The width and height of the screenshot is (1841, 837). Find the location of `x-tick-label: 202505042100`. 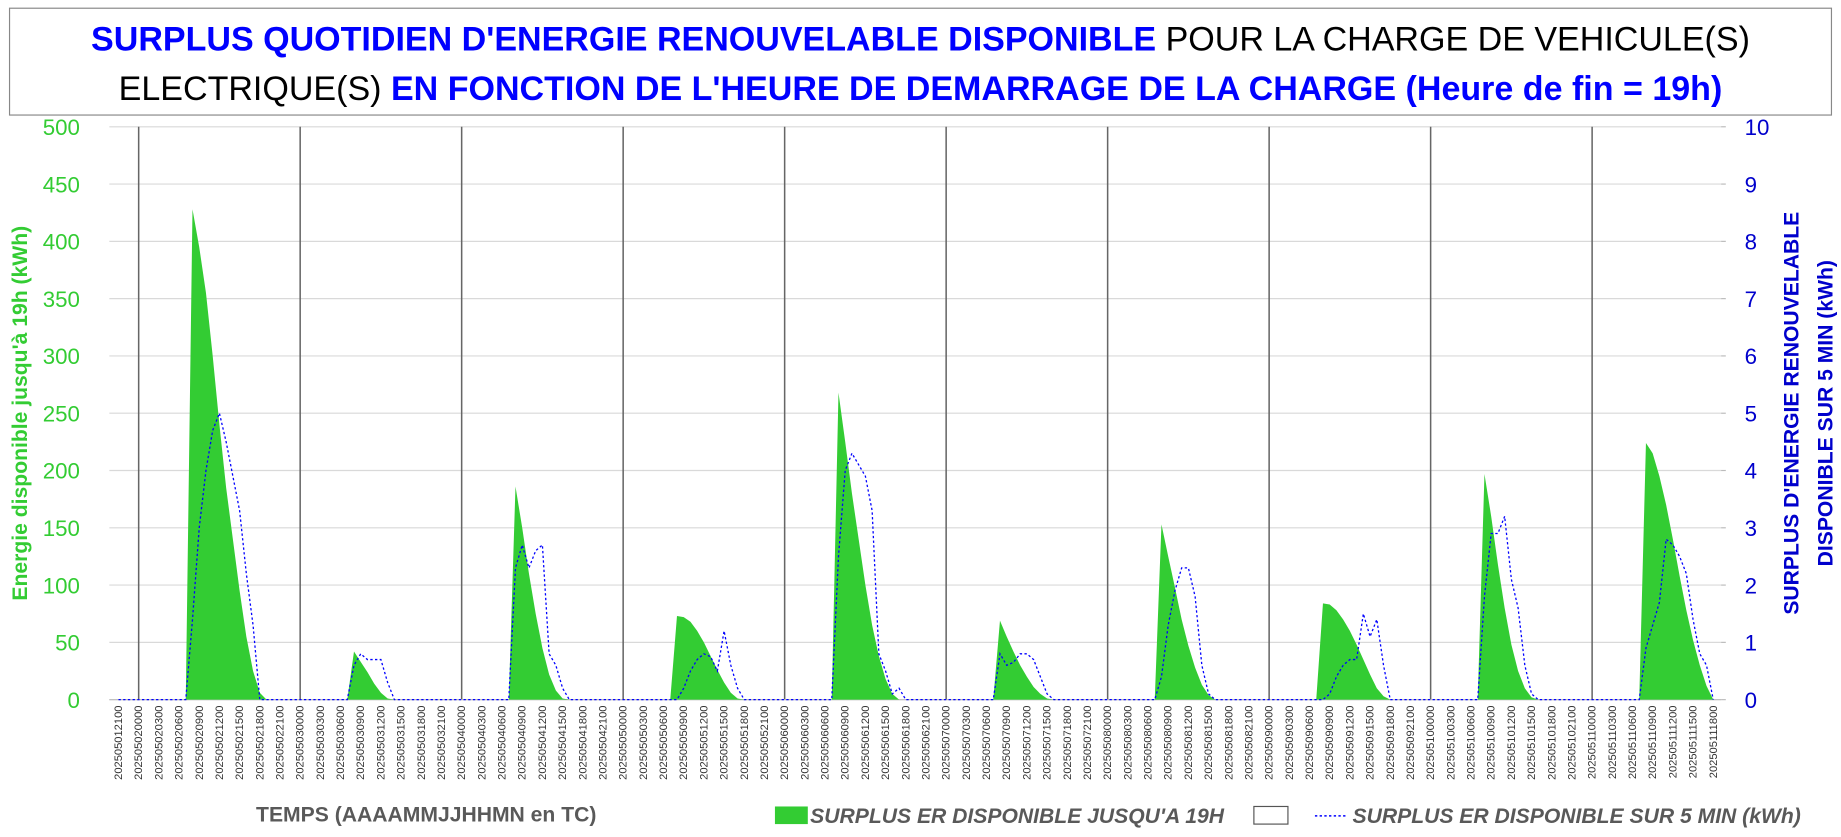

x-tick-label: 202505042100 is located at coordinates (603, 743).